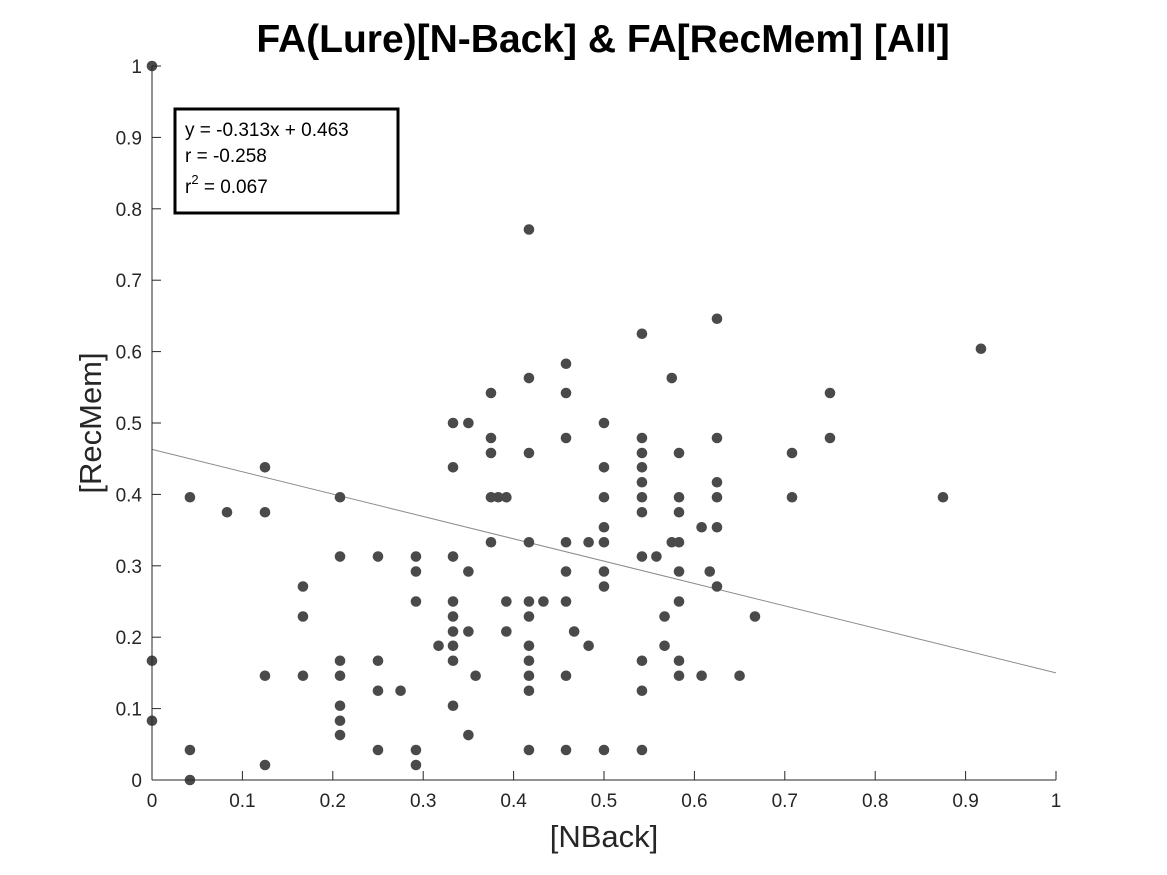 The width and height of the screenshot is (1167, 875). Describe the element at coordinates (136, 67) in the screenshot. I see `y-tick-label: 1` at that location.